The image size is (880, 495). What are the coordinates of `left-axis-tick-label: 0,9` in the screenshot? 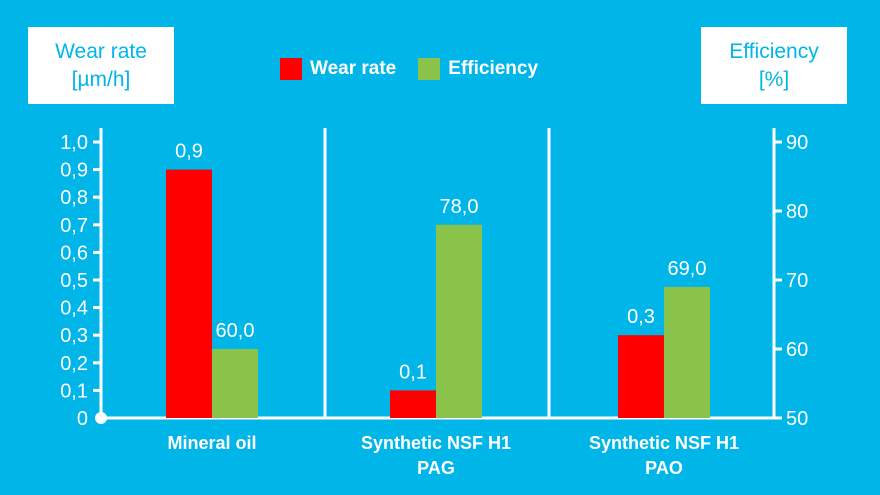 It's located at (74, 171).